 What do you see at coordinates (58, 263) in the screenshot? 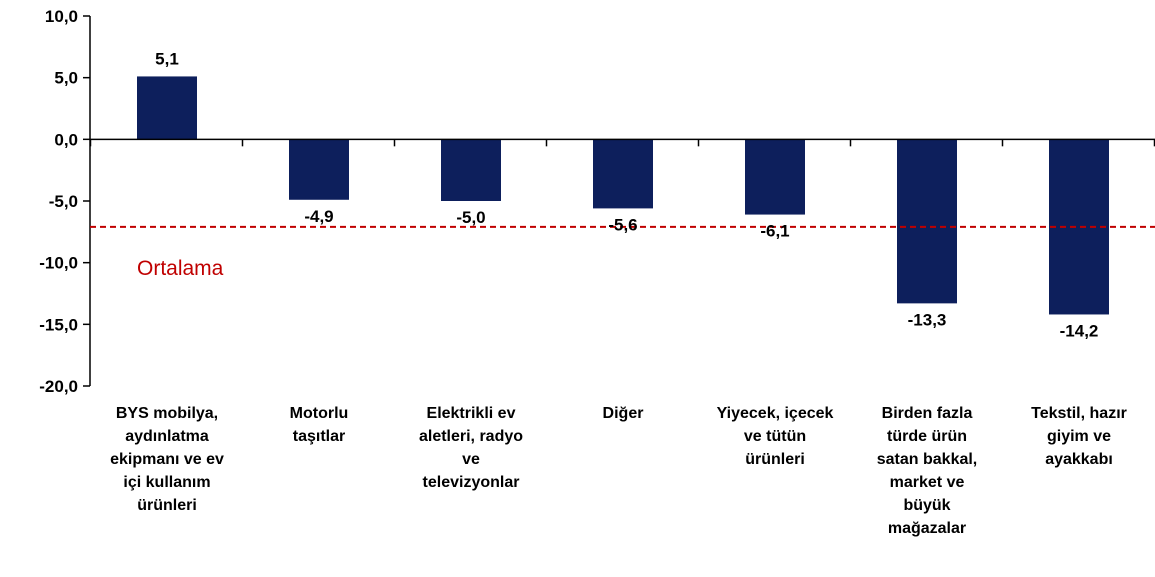
I see `y-tick-label: -10,0` at bounding box center [58, 263].